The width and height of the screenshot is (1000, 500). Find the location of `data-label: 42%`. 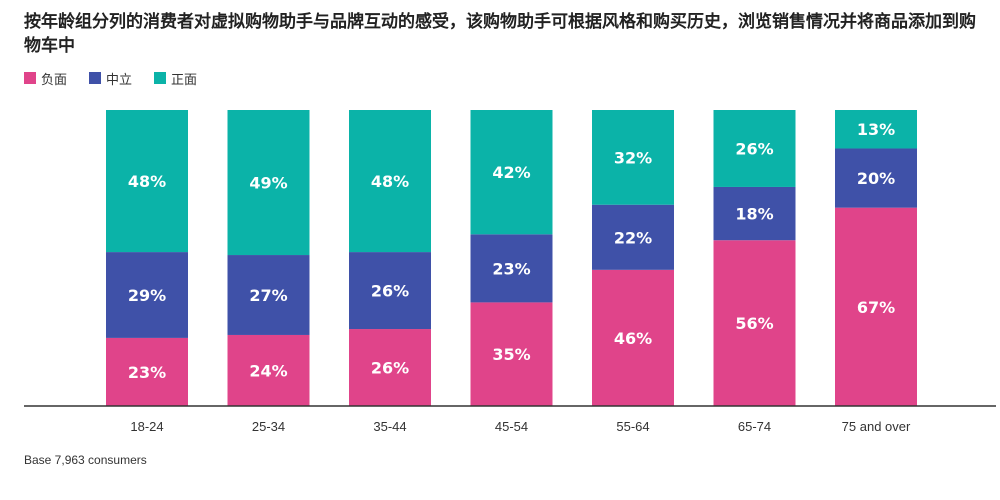

data-label: 42% is located at coordinates (511, 172).